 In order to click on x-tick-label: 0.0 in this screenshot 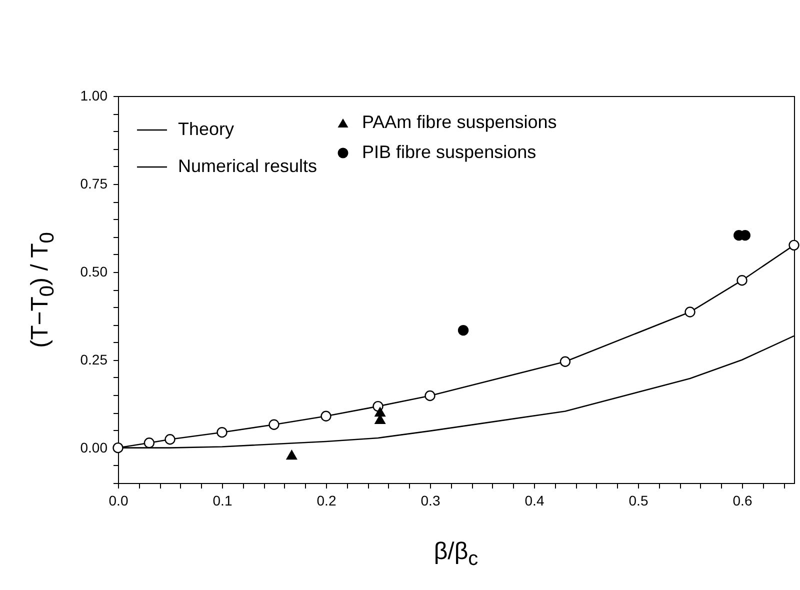, I will do `click(118, 500)`.